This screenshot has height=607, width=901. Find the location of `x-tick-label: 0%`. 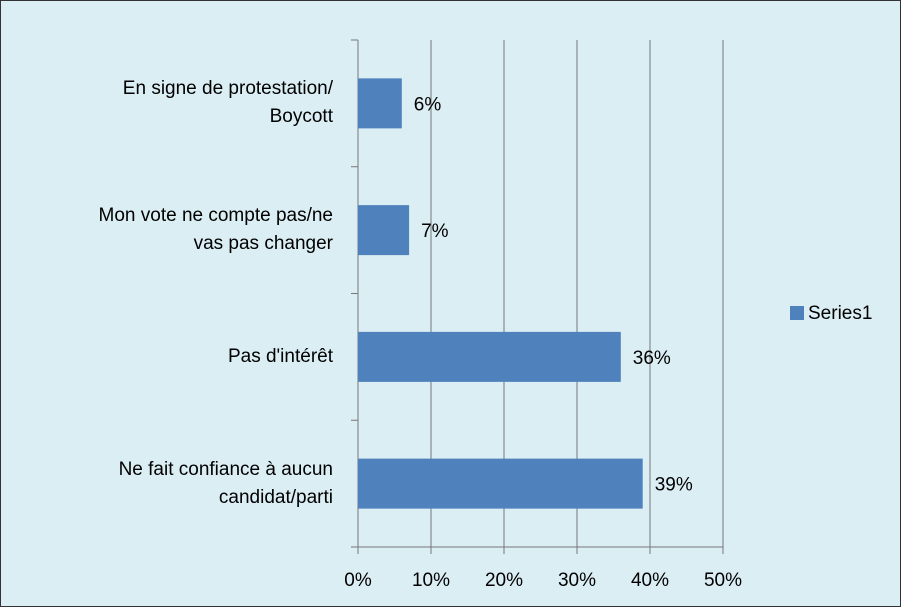

x-tick-label: 0% is located at coordinates (358, 580).